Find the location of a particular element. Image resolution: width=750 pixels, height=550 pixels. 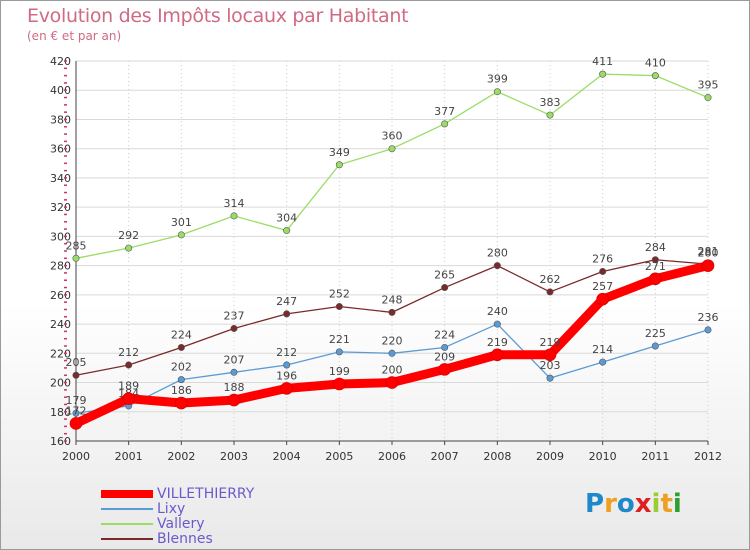

data-label-vallery: 377 is located at coordinates (444, 111).